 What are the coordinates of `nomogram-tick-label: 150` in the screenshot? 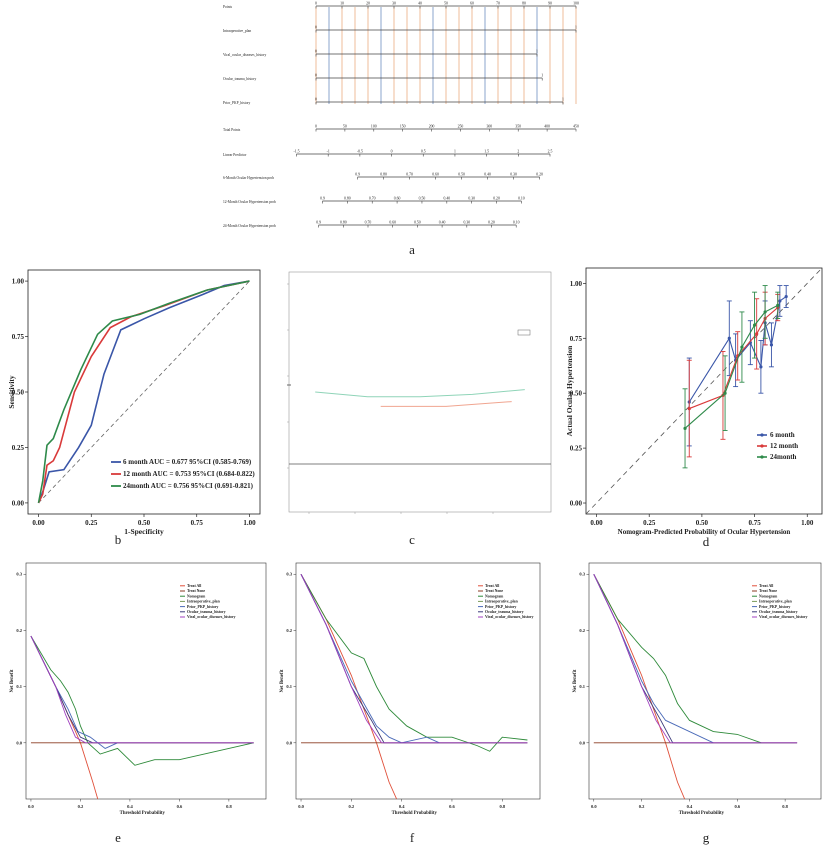 It's located at (403, 127).